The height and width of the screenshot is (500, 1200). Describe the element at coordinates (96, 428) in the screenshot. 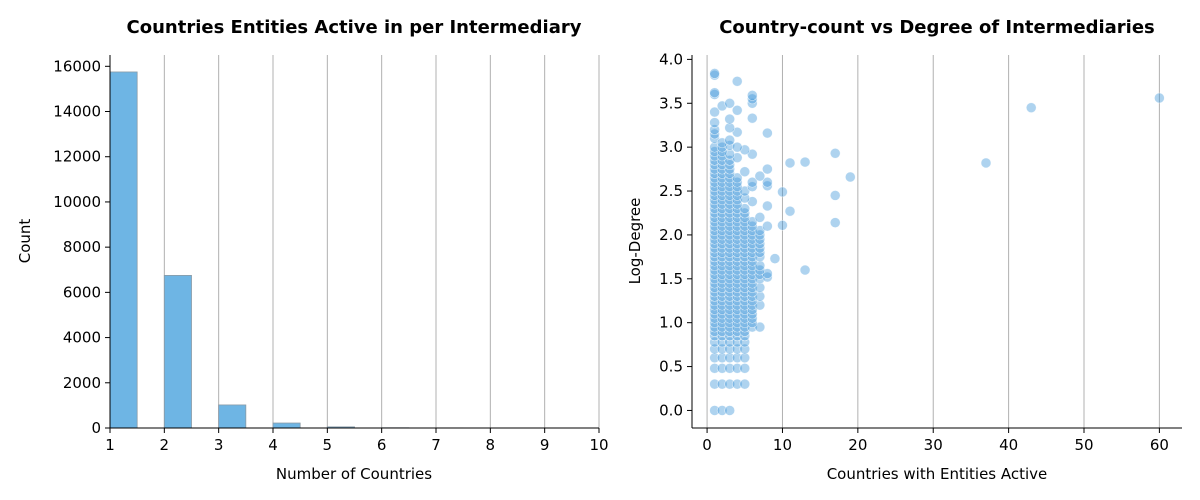

I see `histogram-y-tick-label: 0` at that location.